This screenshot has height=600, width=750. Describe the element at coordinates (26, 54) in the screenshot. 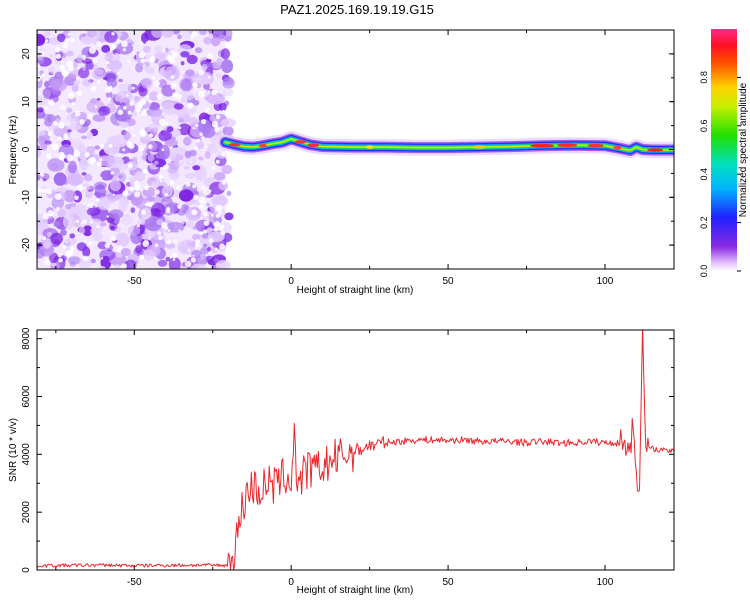

I see `y-tick-label: 20` at that location.